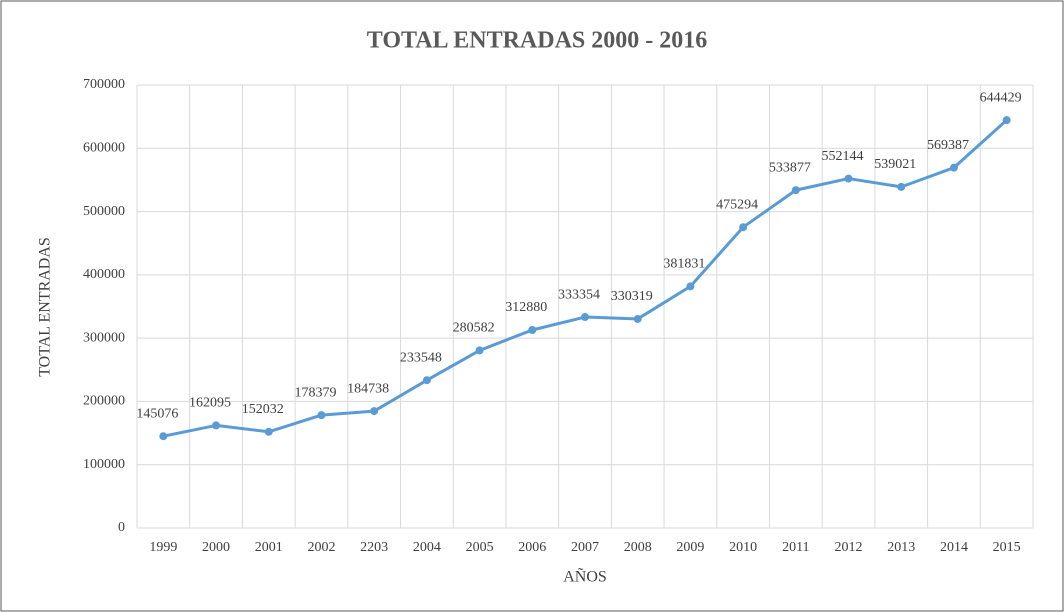 Image resolution: width=1064 pixels, height=612 pixels. I want to click on x-tick-label: 2011, so click(795, 547).